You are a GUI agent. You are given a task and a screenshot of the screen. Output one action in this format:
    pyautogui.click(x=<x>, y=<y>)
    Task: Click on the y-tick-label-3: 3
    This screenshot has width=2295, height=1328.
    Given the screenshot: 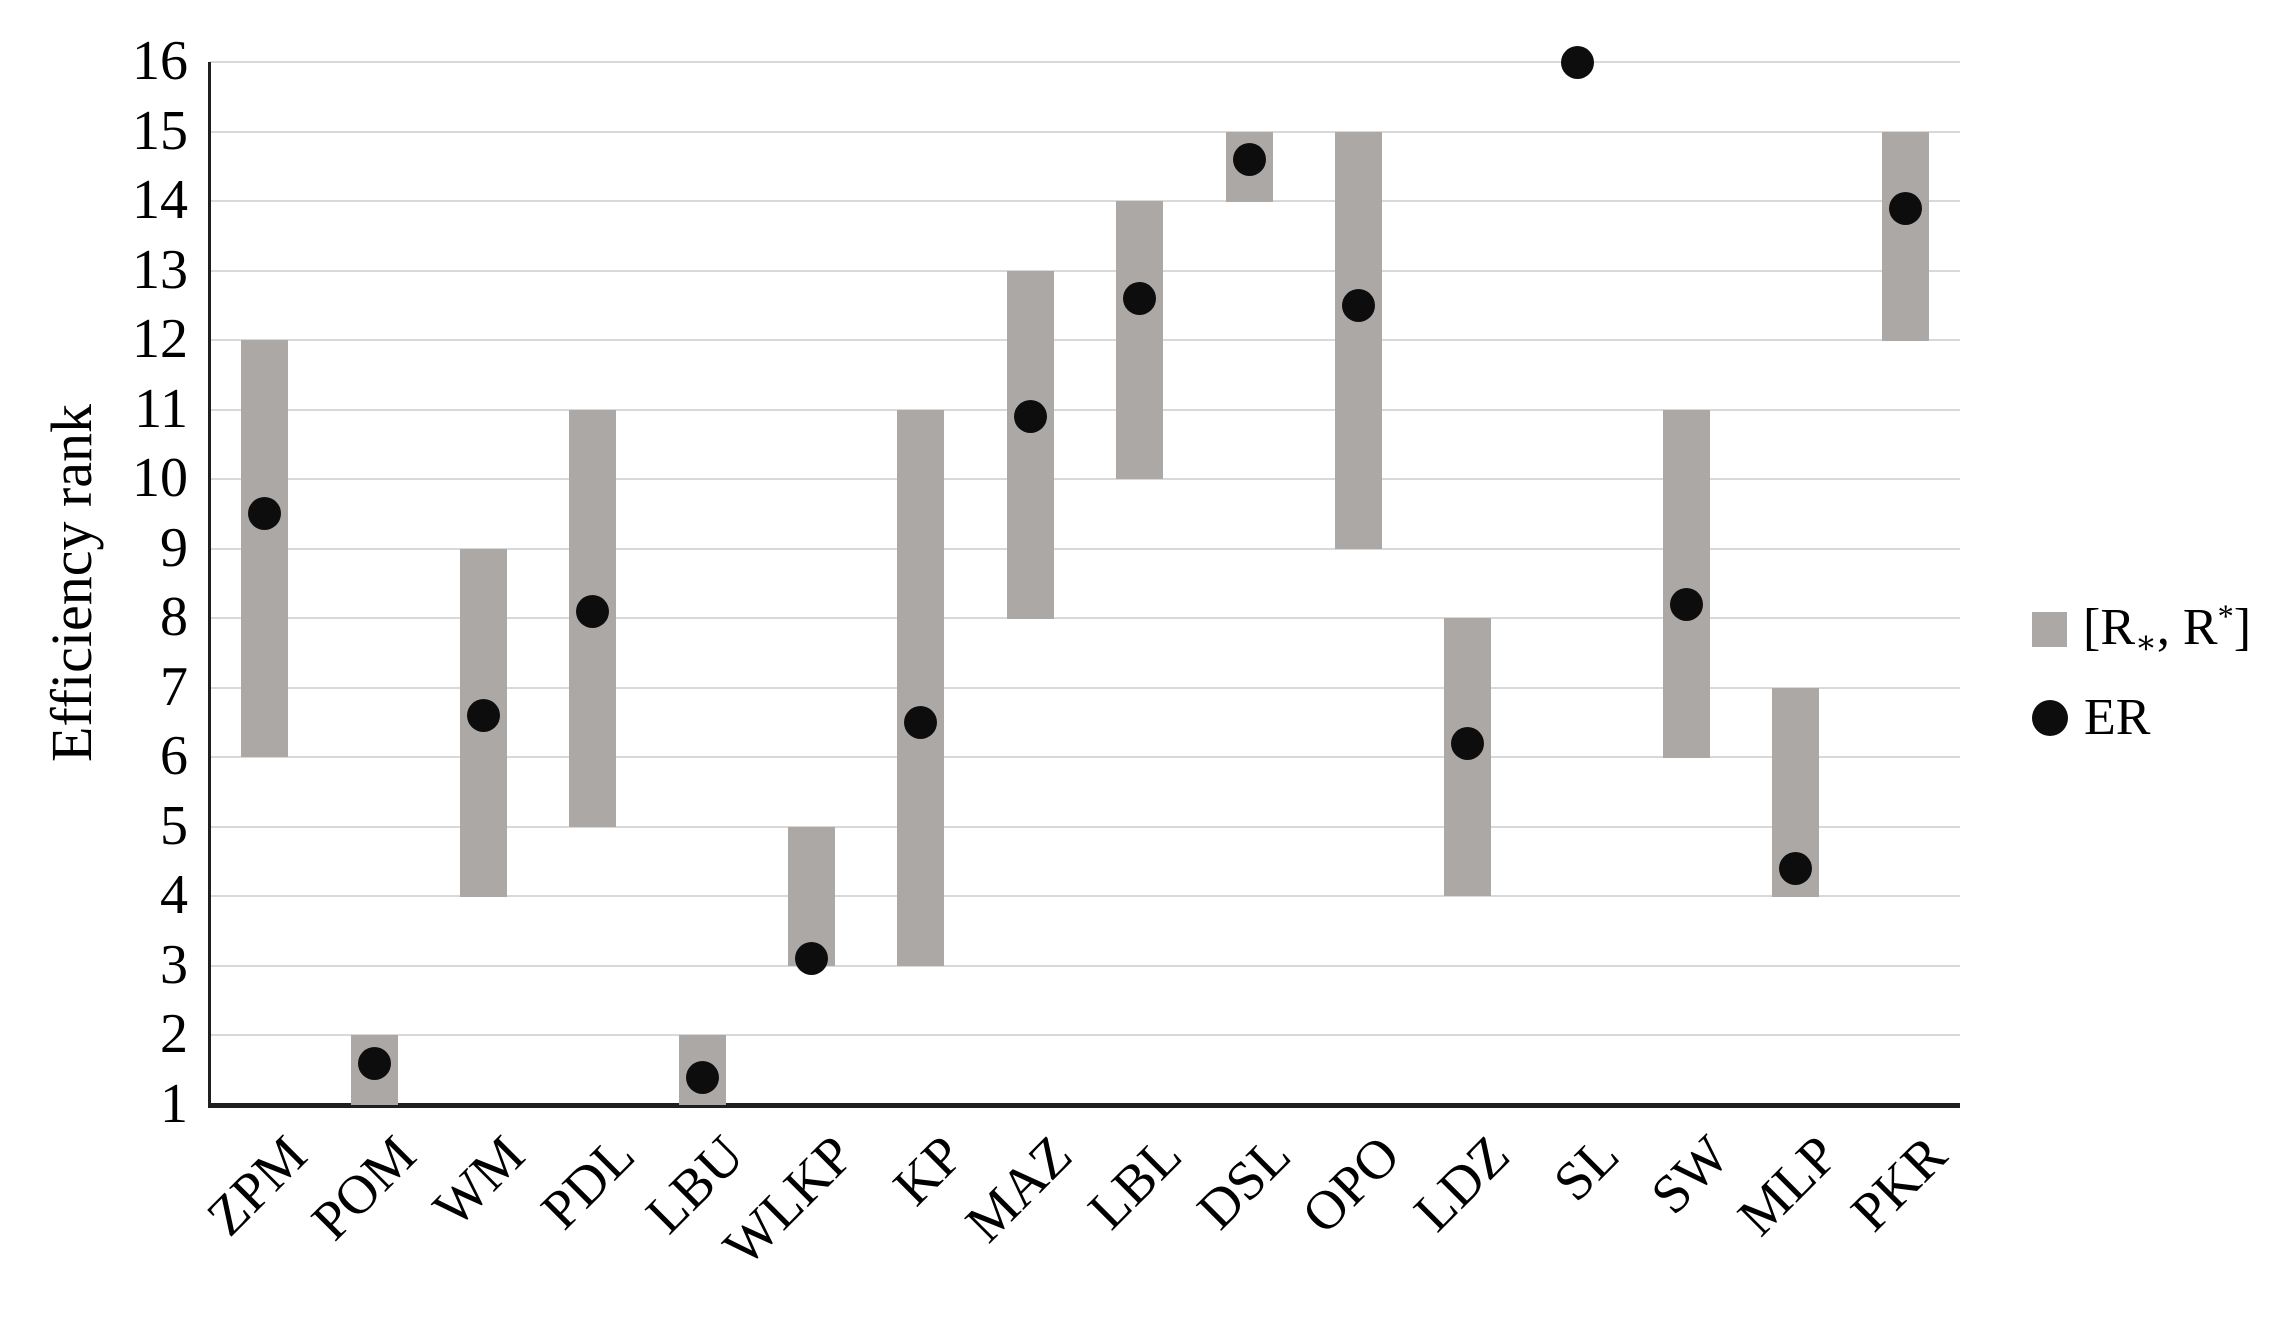 What is the action you would take?
    pyautogui.click(x=174, y=964)
    